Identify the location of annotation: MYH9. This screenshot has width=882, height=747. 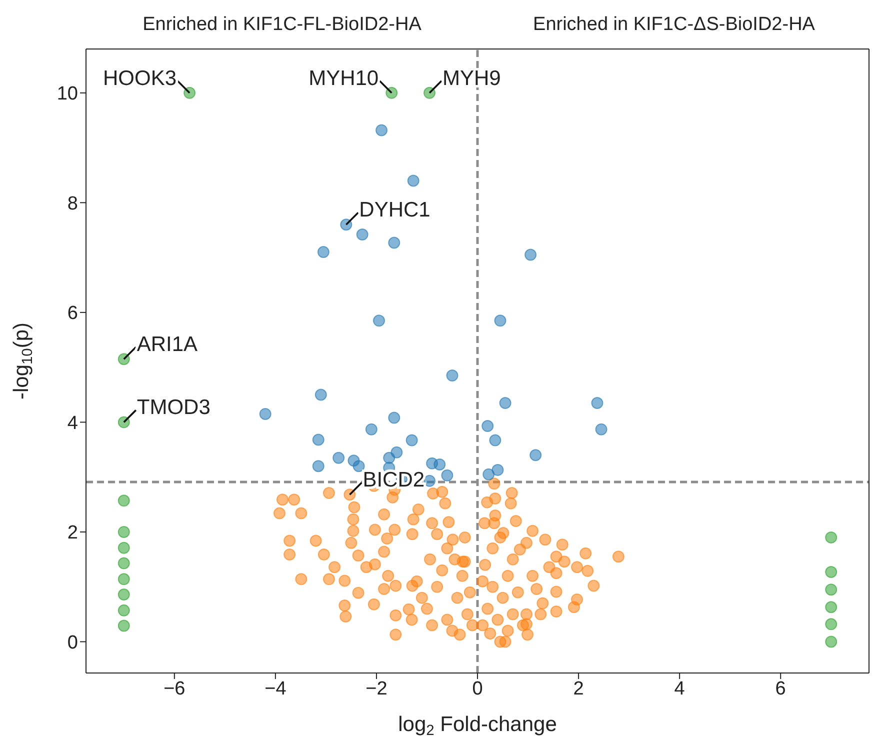
(471, 78).